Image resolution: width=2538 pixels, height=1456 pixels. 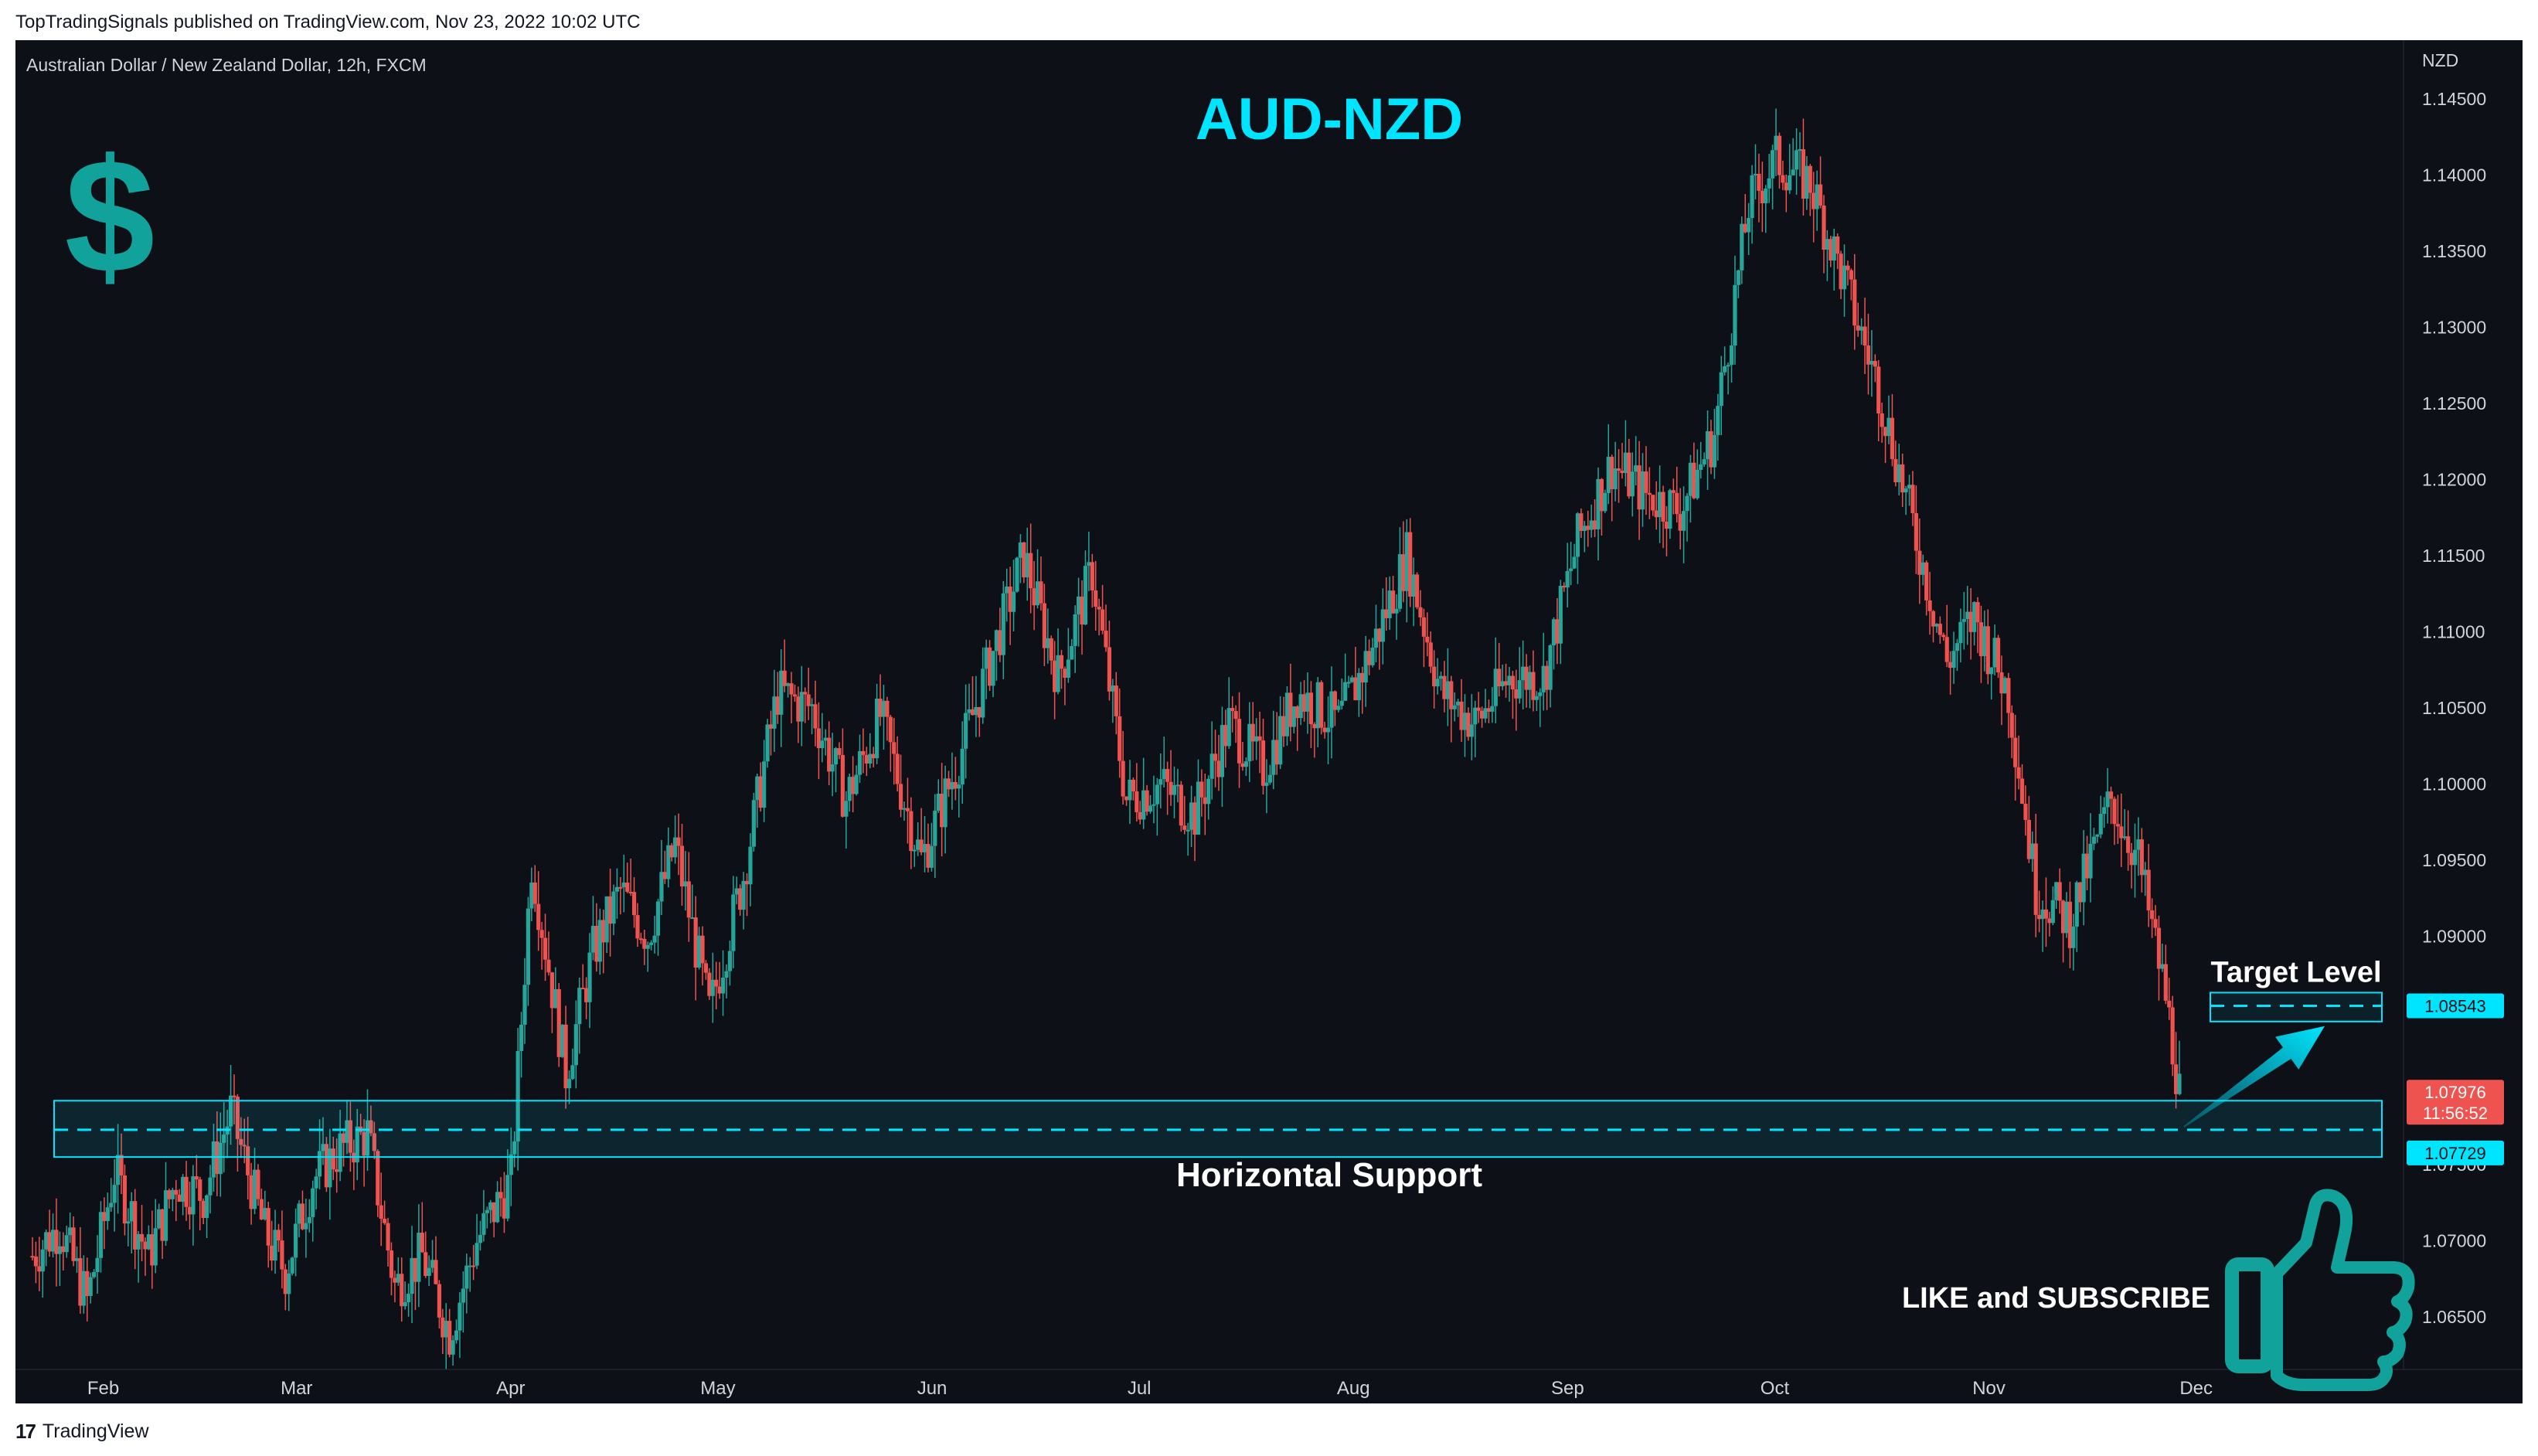 I want to click on target-zone, so click(x=2296, y=1007).